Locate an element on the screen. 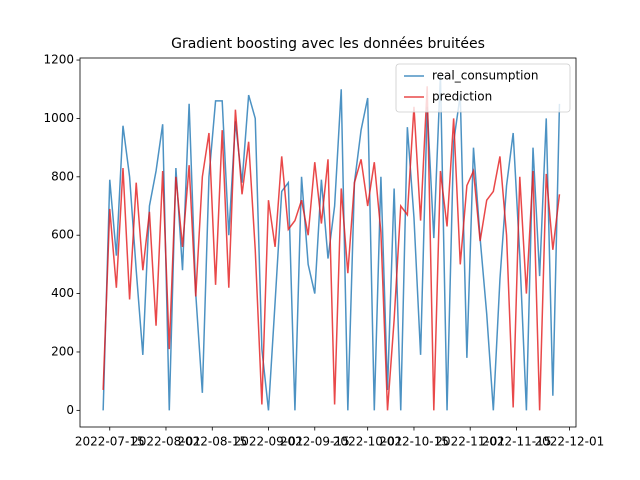  x-tick-label: 2022-12-01 is located at coordinates (570, 442).